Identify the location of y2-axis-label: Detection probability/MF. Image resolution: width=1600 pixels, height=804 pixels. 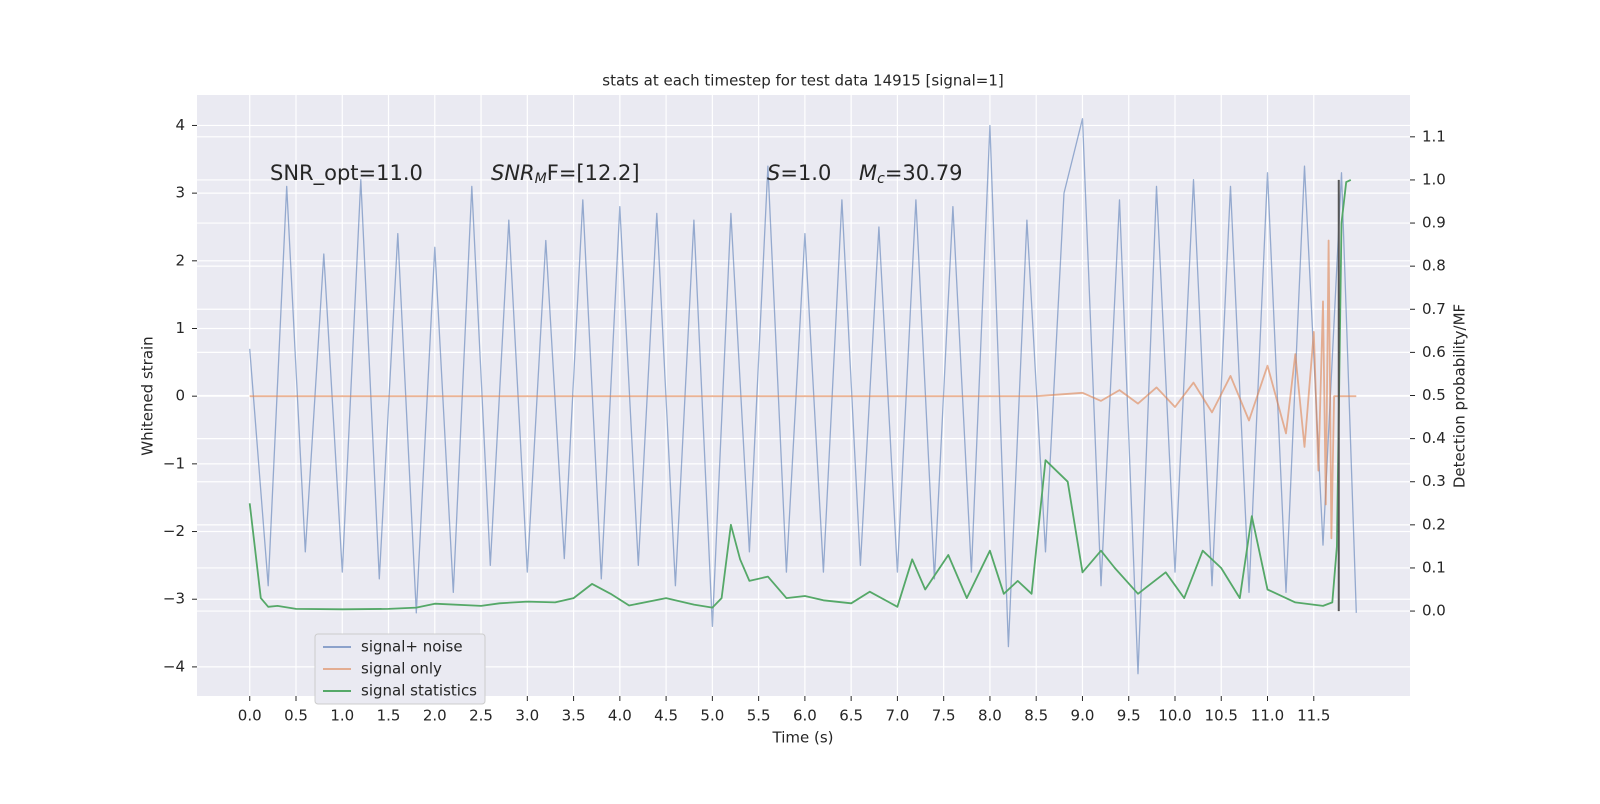
(1460, 396).